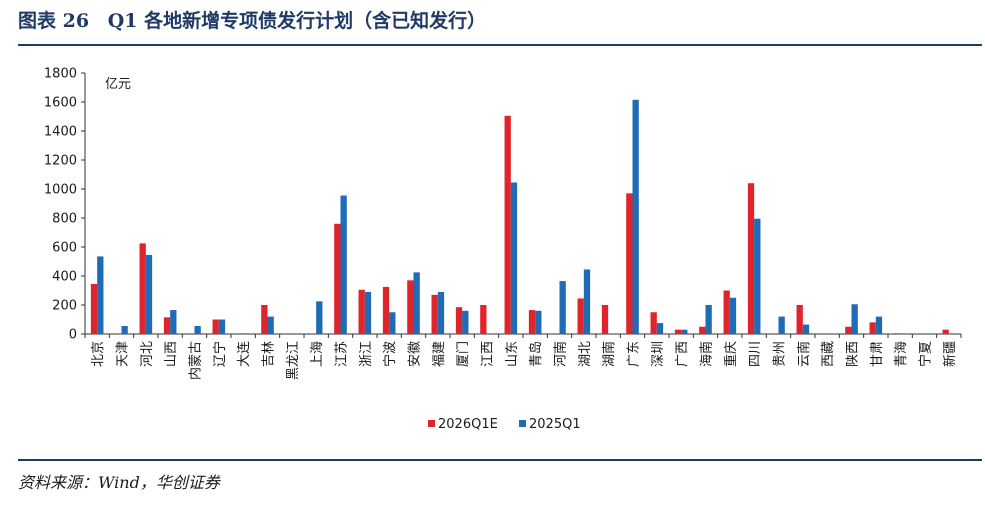  I want to click on x-category-label: 辽宁, so click(220, 354).